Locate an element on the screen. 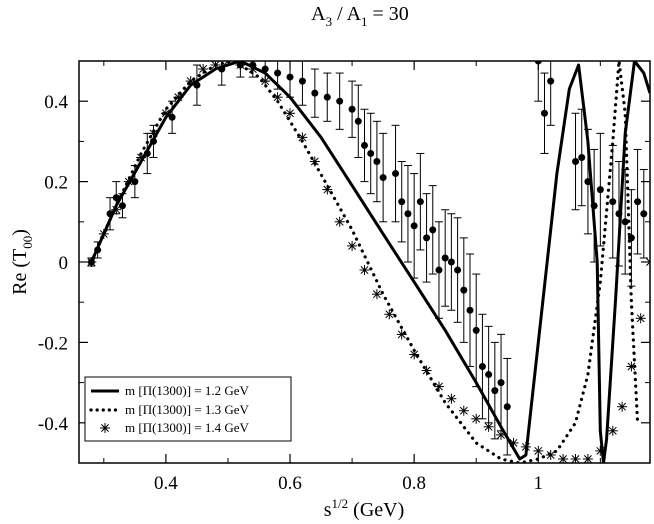 The width and height of the screenshot is (654, 524). legend-box is located at coordinates (188, 409).